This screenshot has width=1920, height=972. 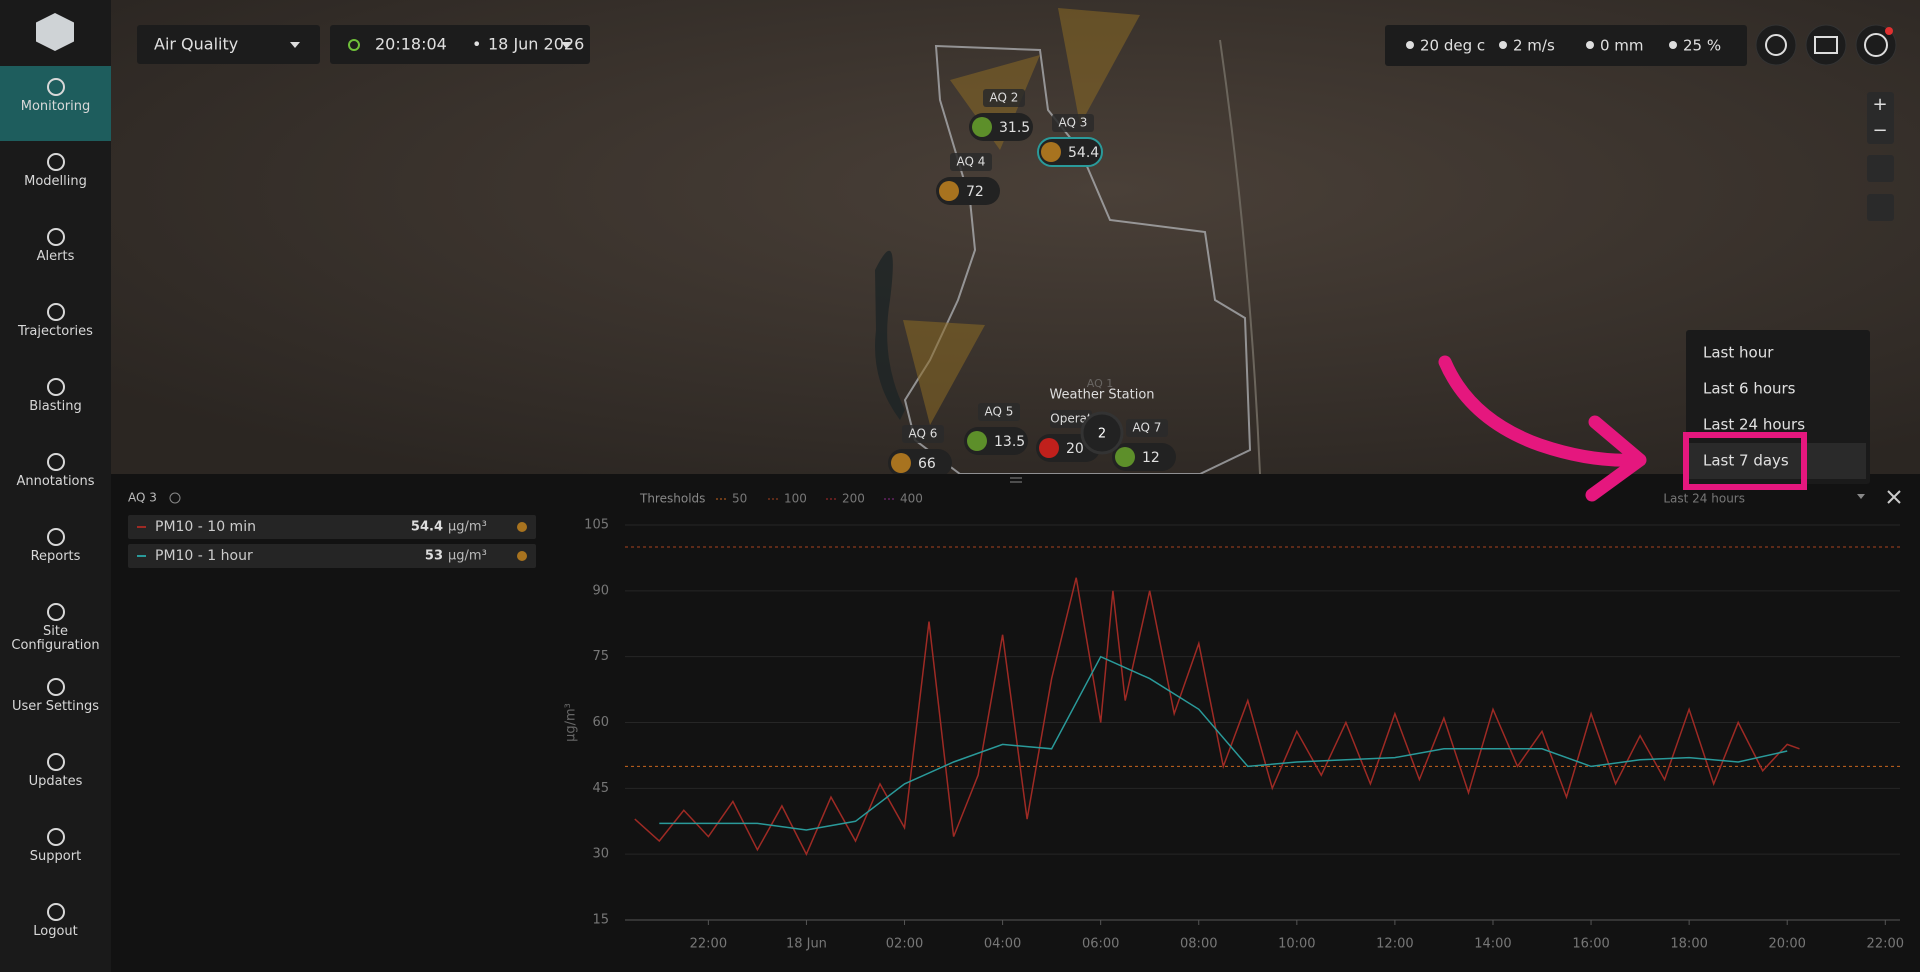 I want to click on nav-item: Trajectories, so click(x=55, y=328).